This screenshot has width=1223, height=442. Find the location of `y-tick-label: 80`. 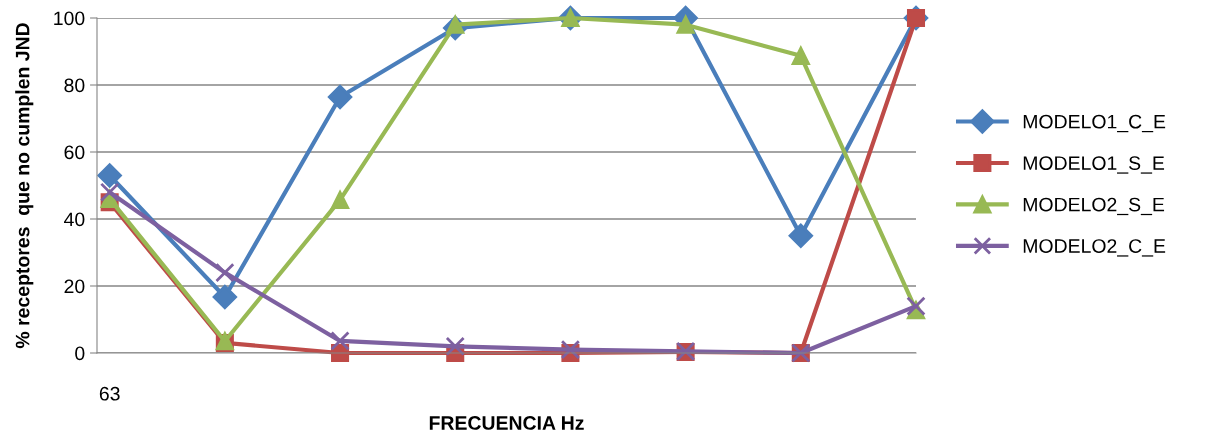

y-tick-label: 80 is located at coordinates (74, 85).